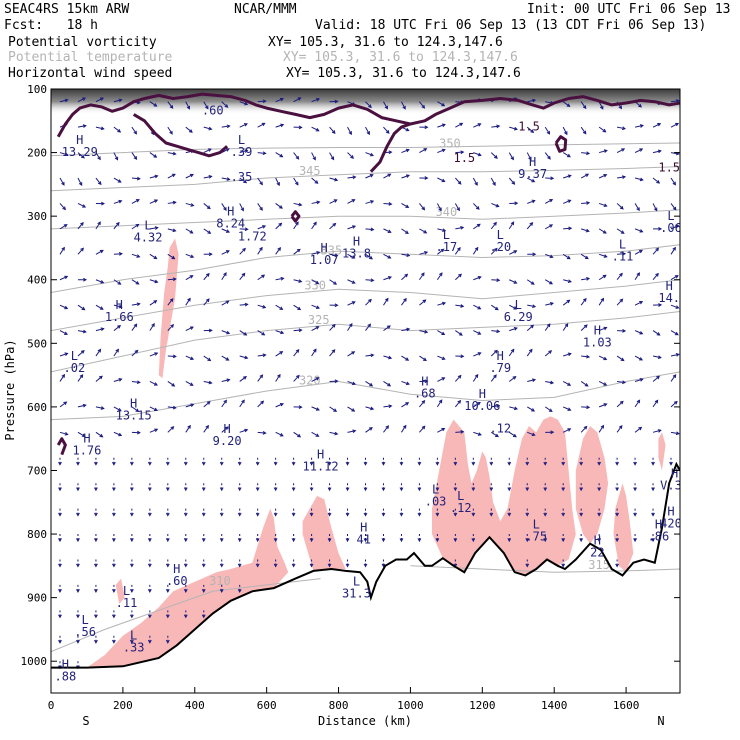 This screenshot has width=740, height=740. I want to click on extremum-letter-23: H, so click(424, 381).